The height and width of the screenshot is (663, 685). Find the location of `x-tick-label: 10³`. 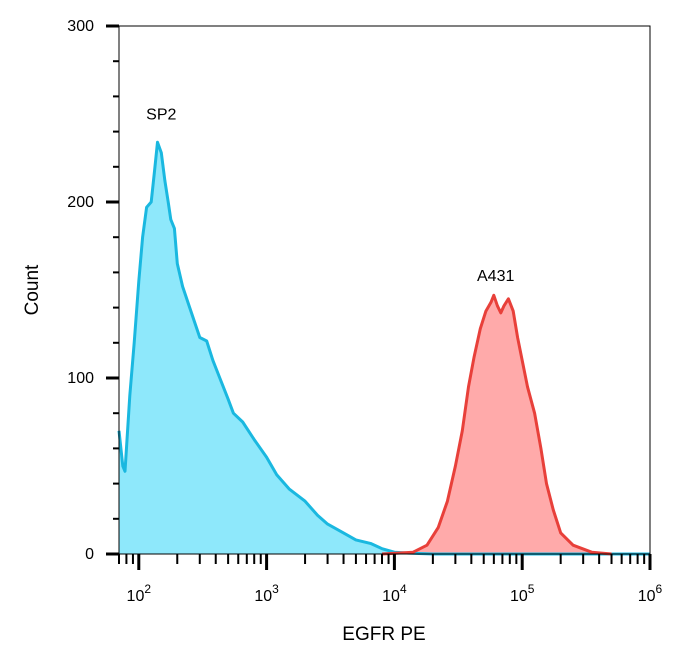

x-tick-label: 10³ is located at coordinates (266, 593).